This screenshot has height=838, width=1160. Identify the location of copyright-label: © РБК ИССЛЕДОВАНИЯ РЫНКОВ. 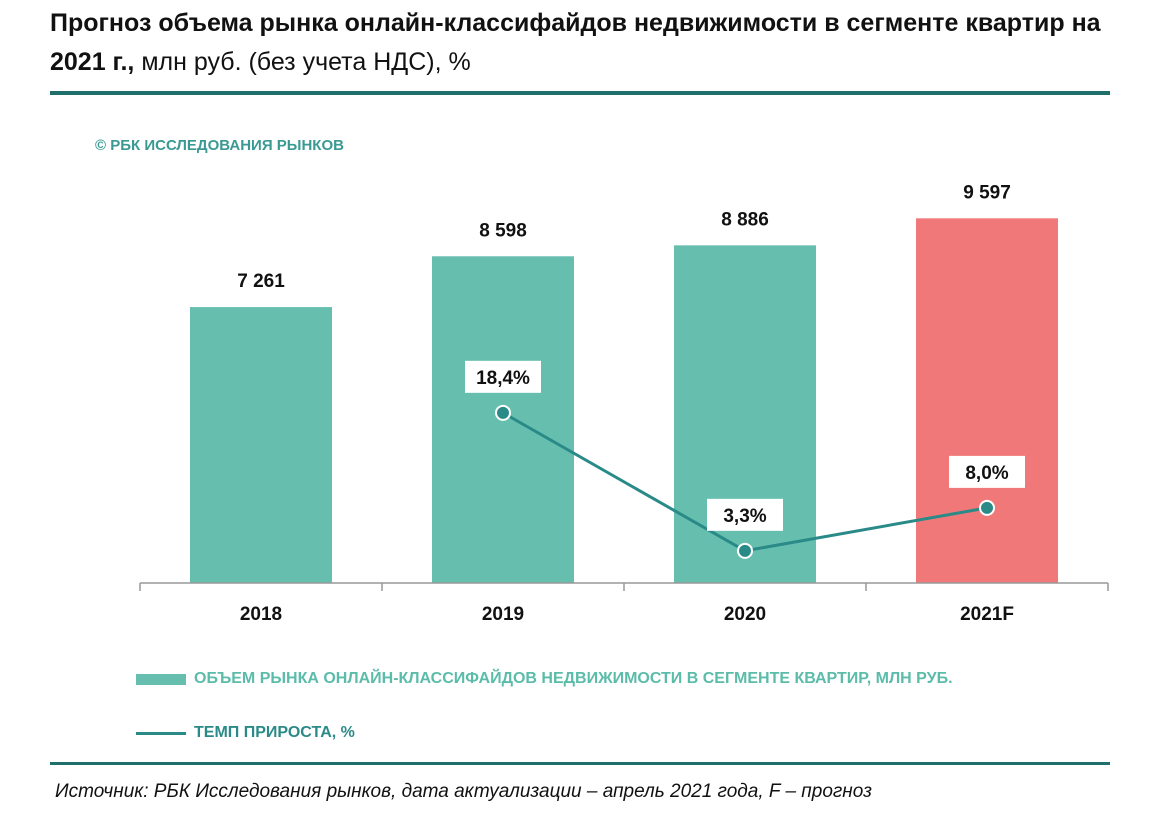
(219, 145).